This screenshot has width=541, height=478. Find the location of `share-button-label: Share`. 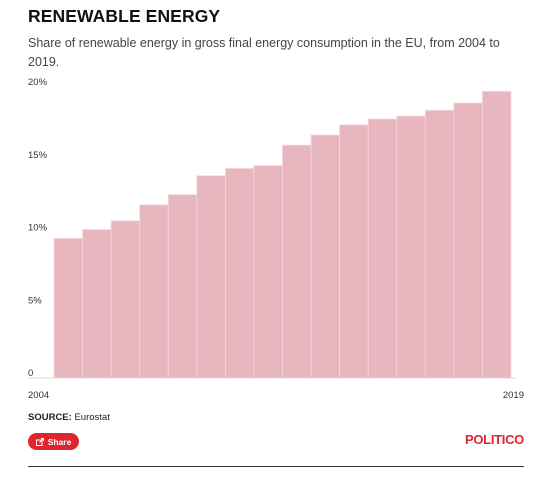

share-button-label: Share is located at coordinates (59, 441).